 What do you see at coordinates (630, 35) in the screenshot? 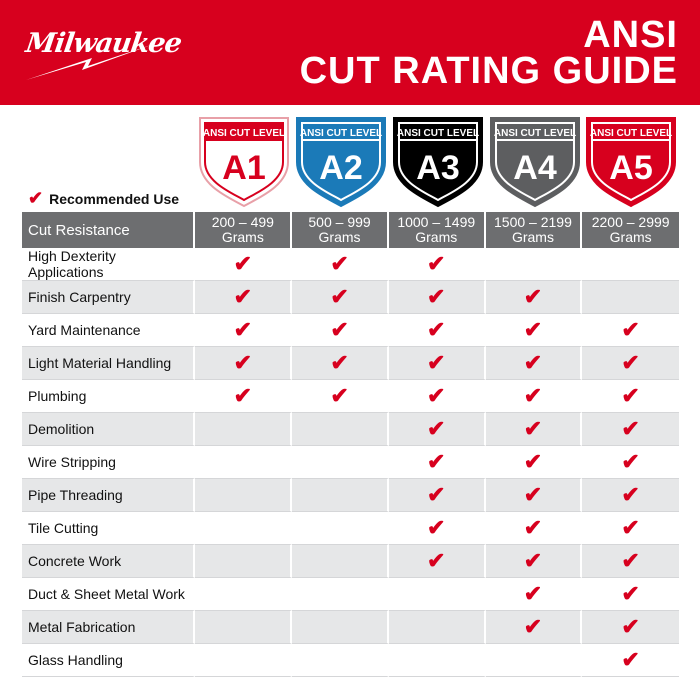
I see `title-line-1: ANSI` at bounding box center [630, 35].